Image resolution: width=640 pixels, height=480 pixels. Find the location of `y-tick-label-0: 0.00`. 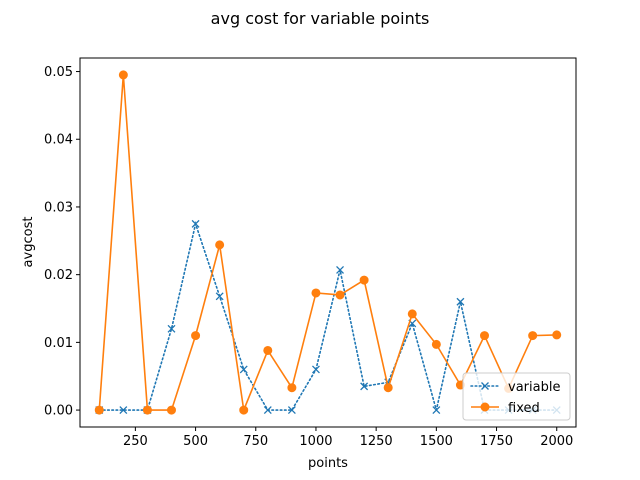

y-tick-label-0: 0.00 is located at coordinates (58, 411).